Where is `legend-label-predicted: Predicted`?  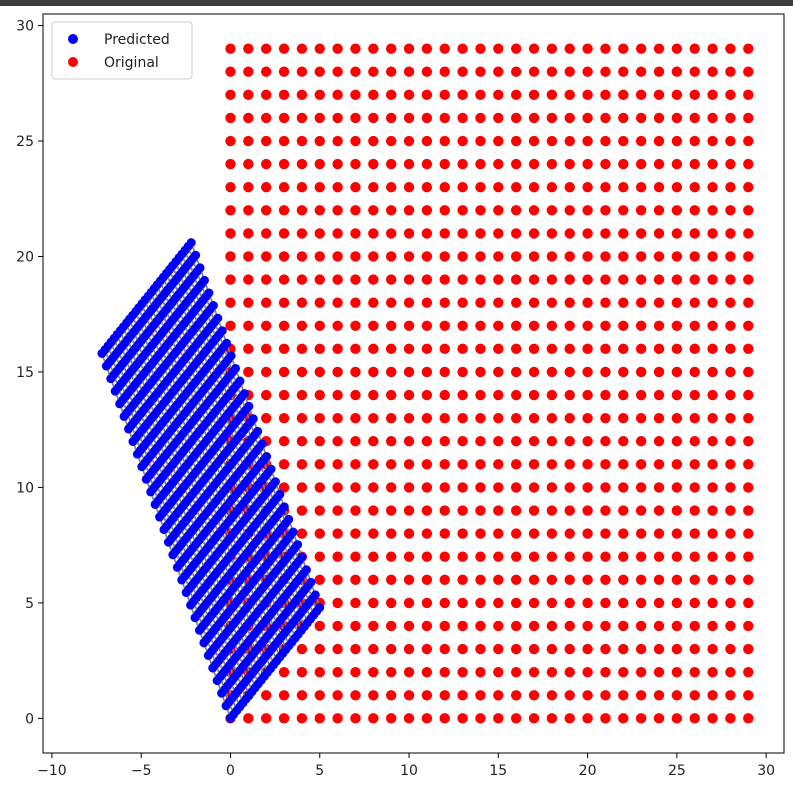
legend-label-predicted: Predicted is located at coordinates (137, 40).